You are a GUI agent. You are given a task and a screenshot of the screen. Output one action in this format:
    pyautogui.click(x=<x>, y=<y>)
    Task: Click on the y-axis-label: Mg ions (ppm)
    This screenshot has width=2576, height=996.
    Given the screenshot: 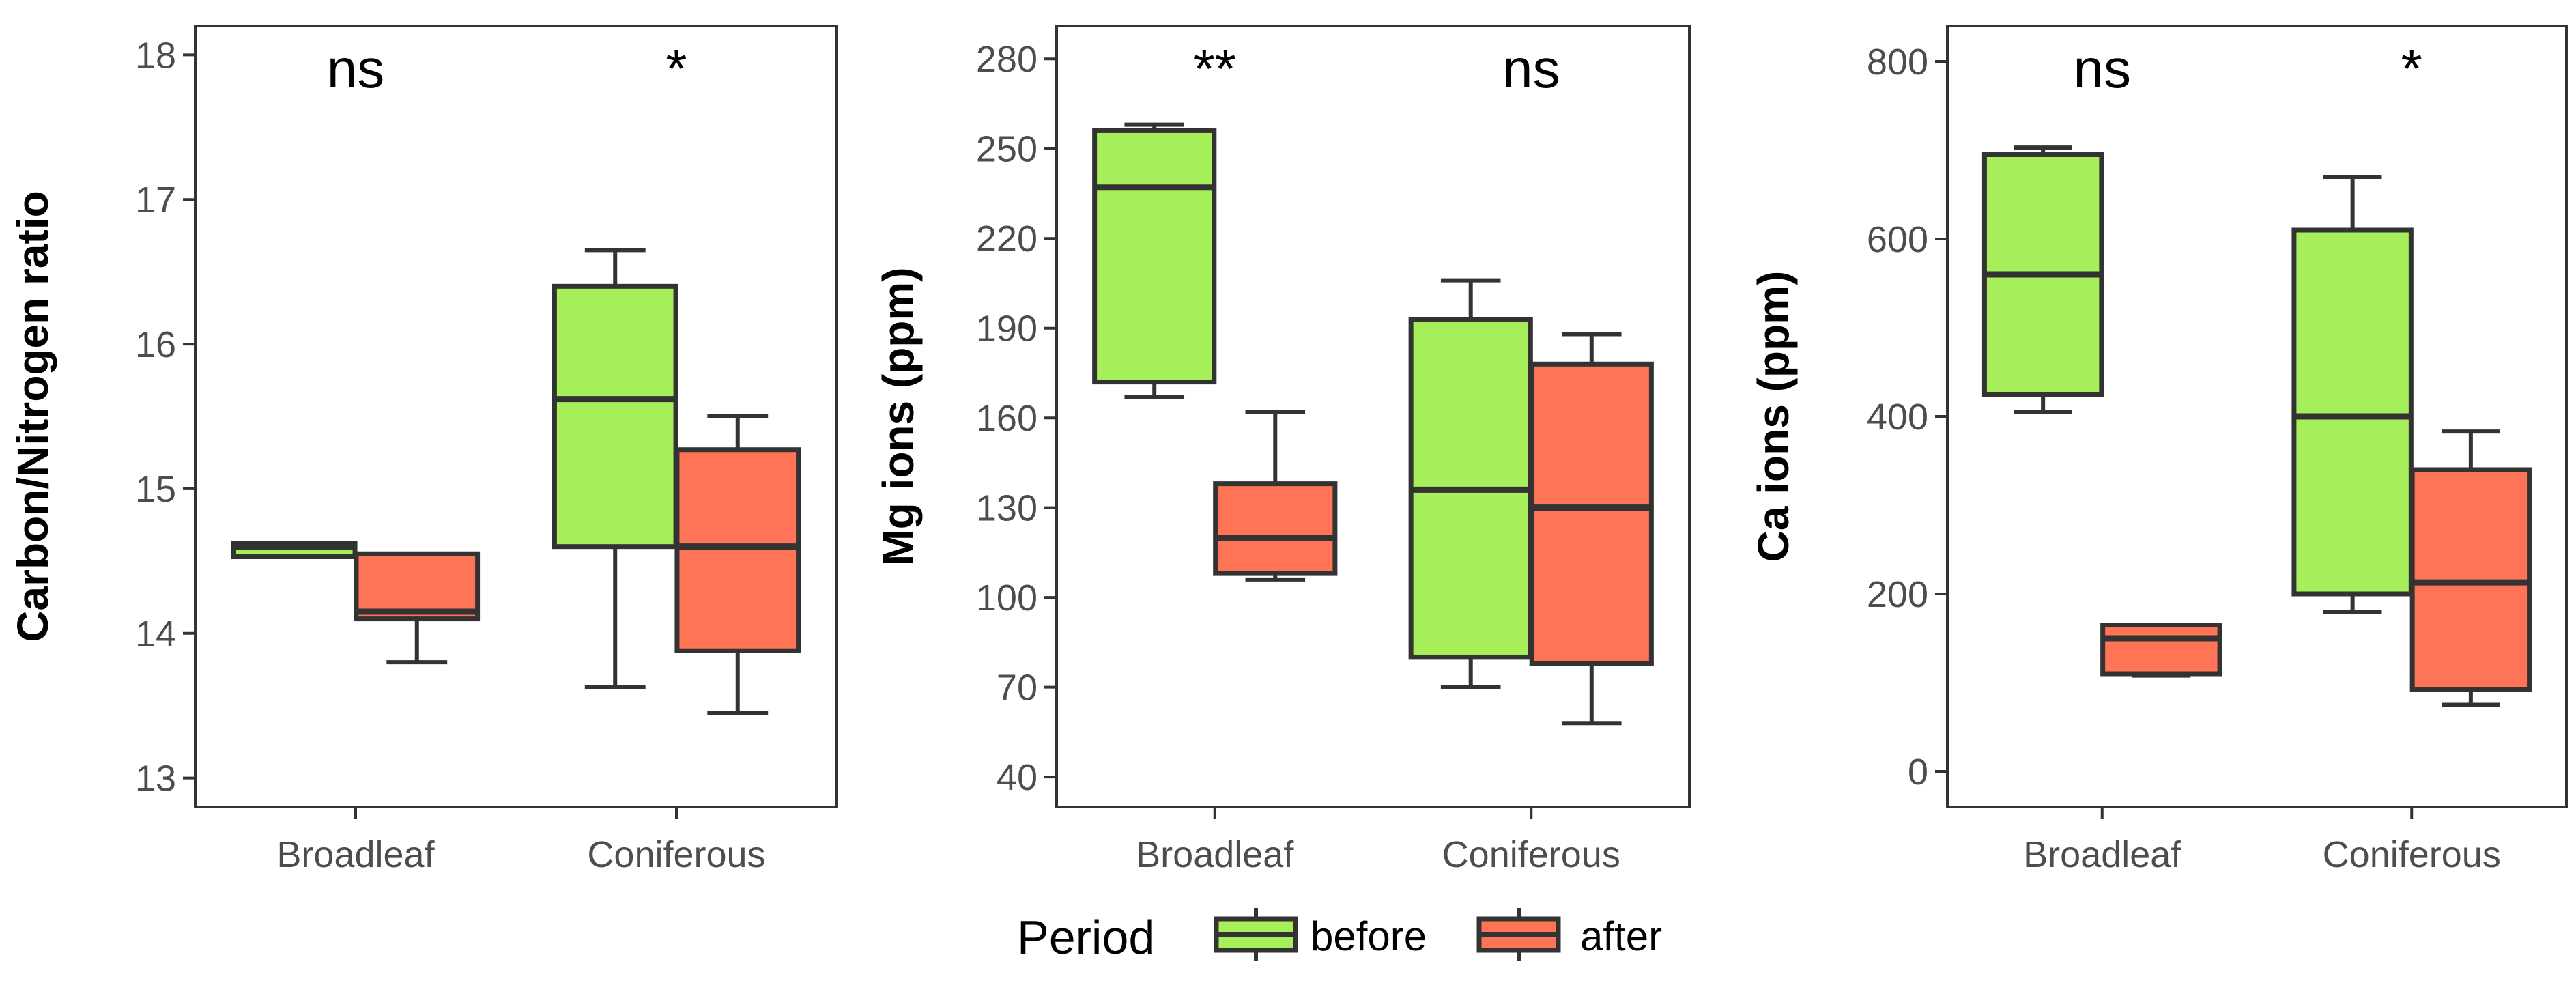 What is the action you would take?
    pyautogui.click(x=898, y=416)
    